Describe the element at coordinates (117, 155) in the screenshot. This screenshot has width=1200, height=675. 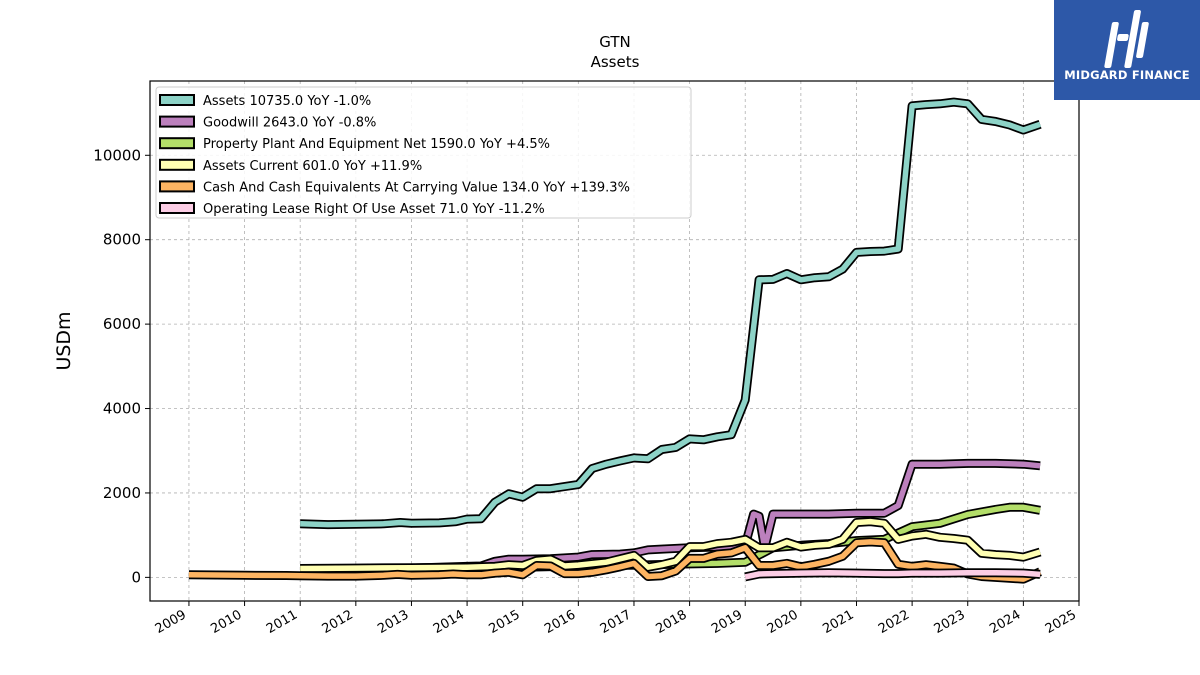
I see `y-tick-label: 10000` at that location.